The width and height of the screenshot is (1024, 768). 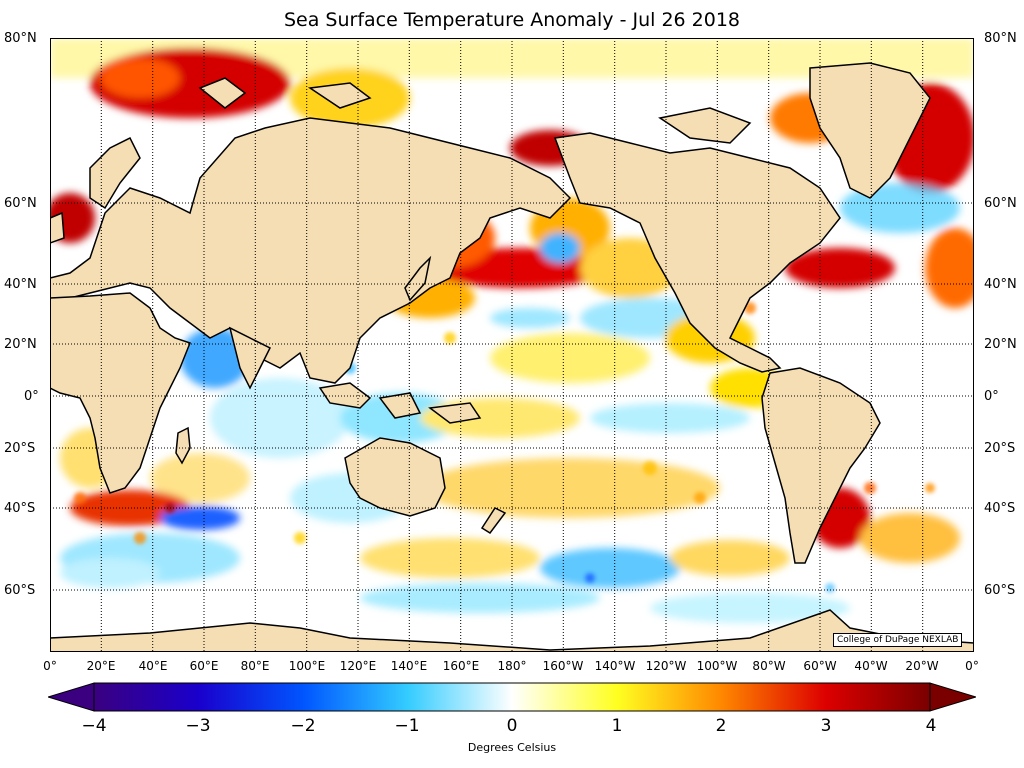 What do you see at coordinates (898, 640) in the screenshot?
I see `credit-label: College of DuPage NEXLAB` at bounding box center [898, 640].